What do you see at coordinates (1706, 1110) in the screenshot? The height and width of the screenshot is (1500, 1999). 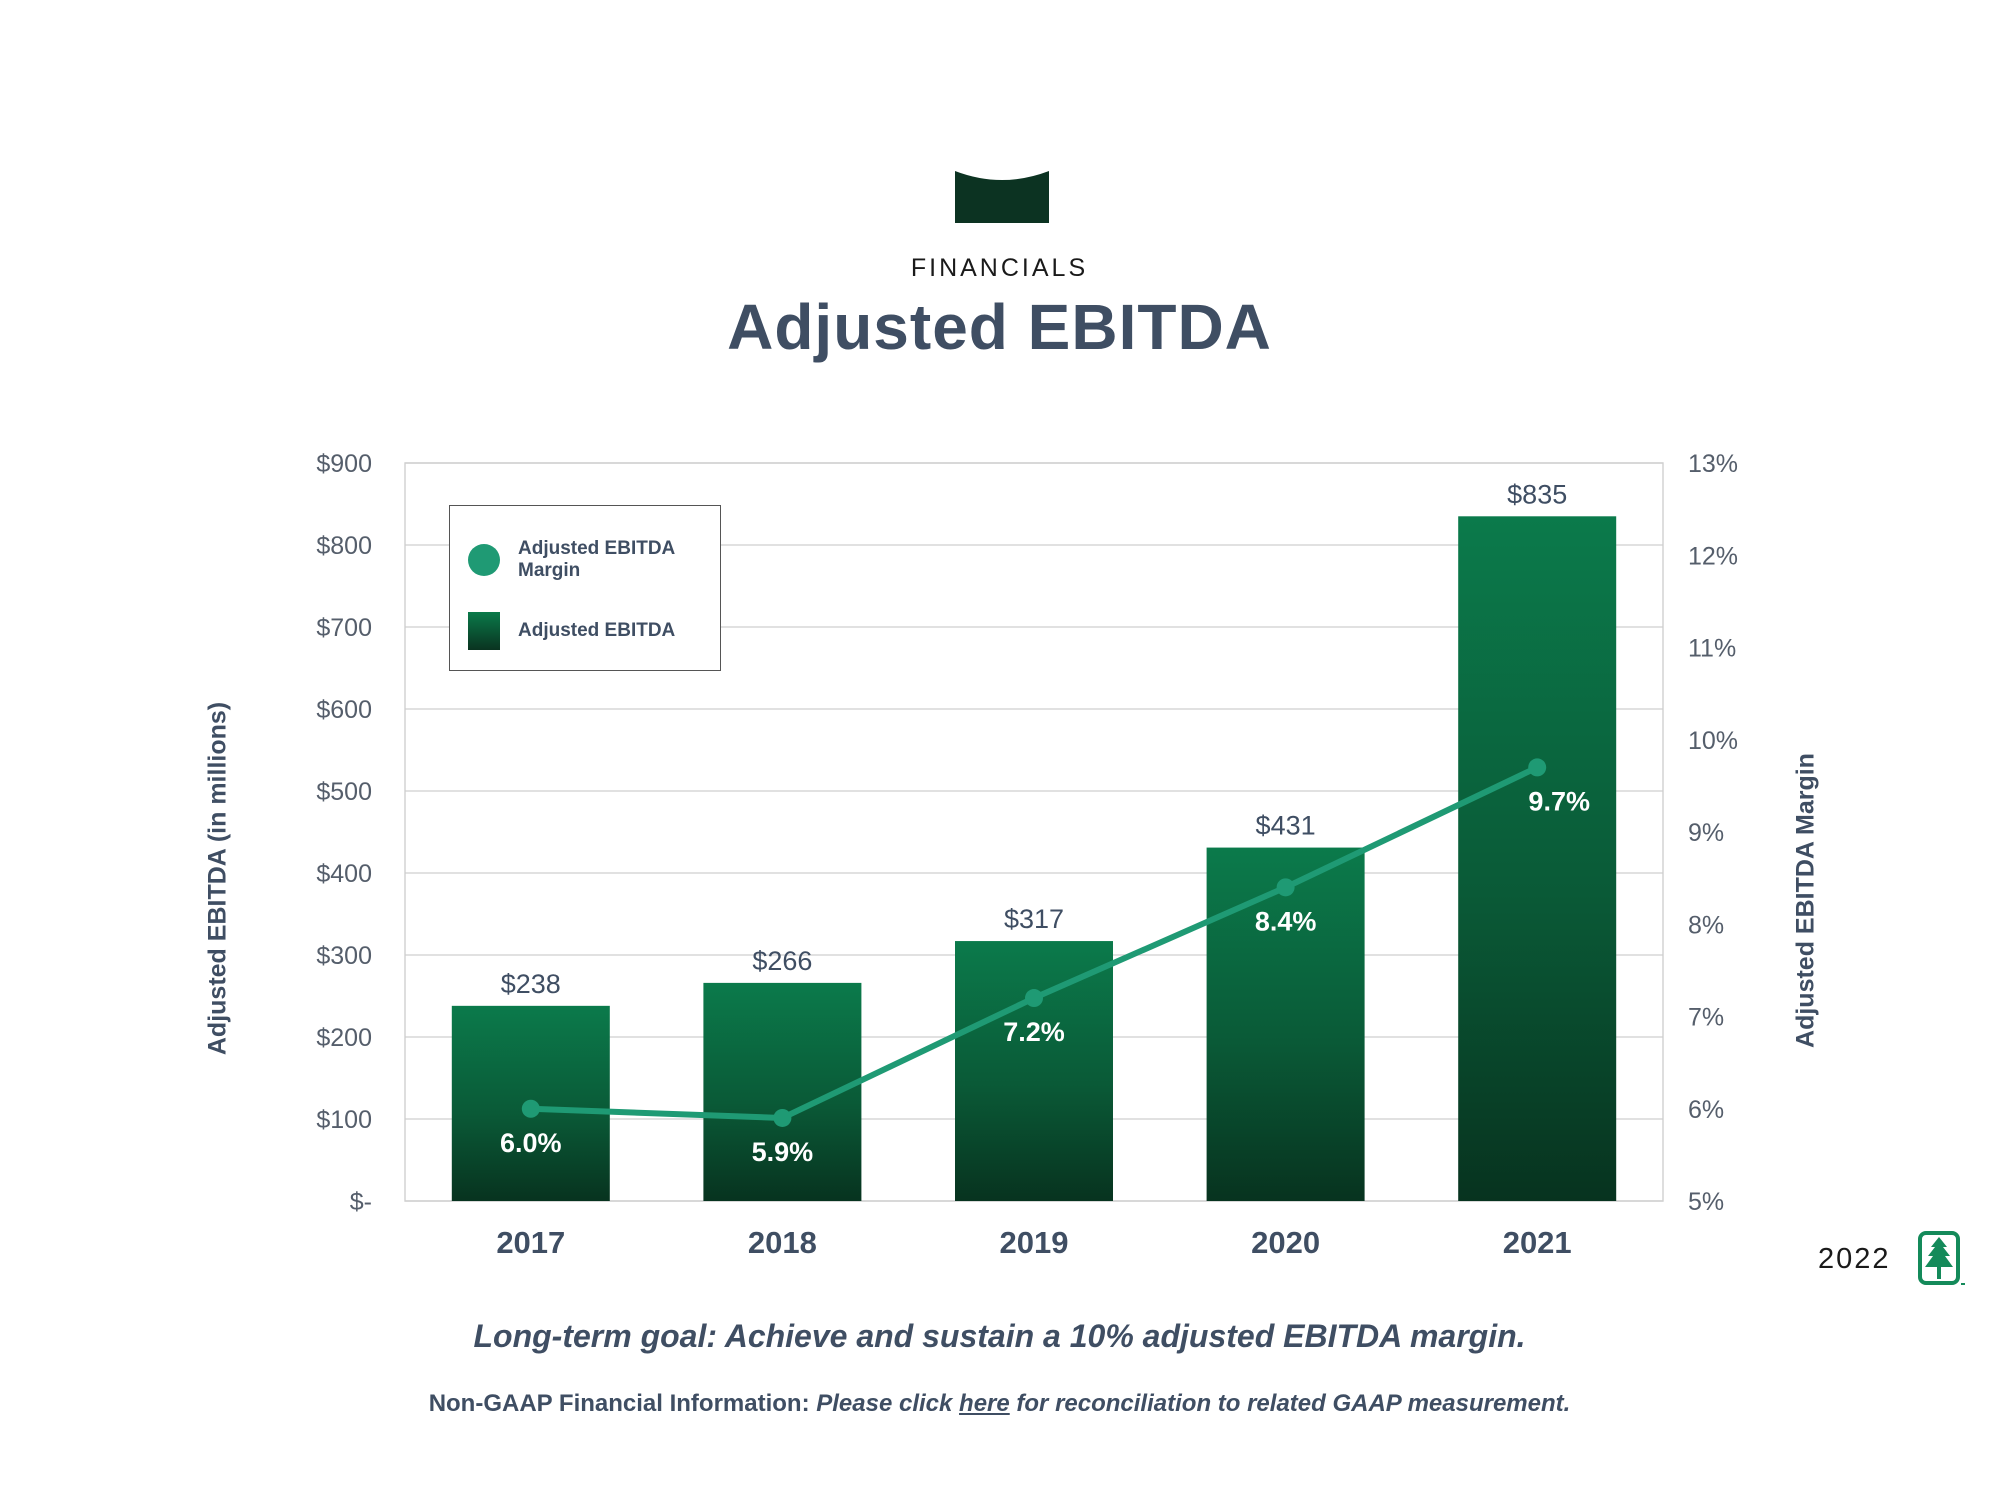 I see `right-tick-label: 6%` at bounding box center [1706, 1110].